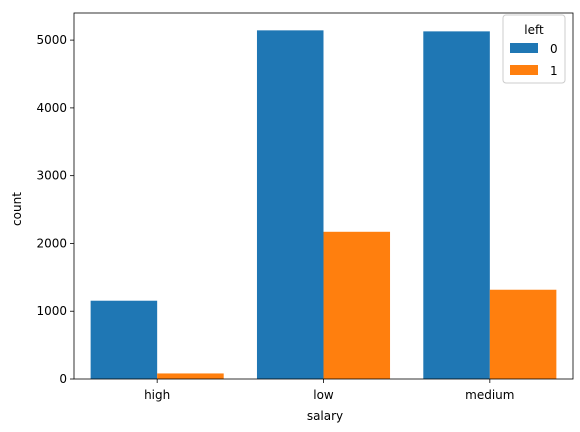 This screenshot has width=580, height=432. I want to click on legend: left 0 1, so click(534, 49).